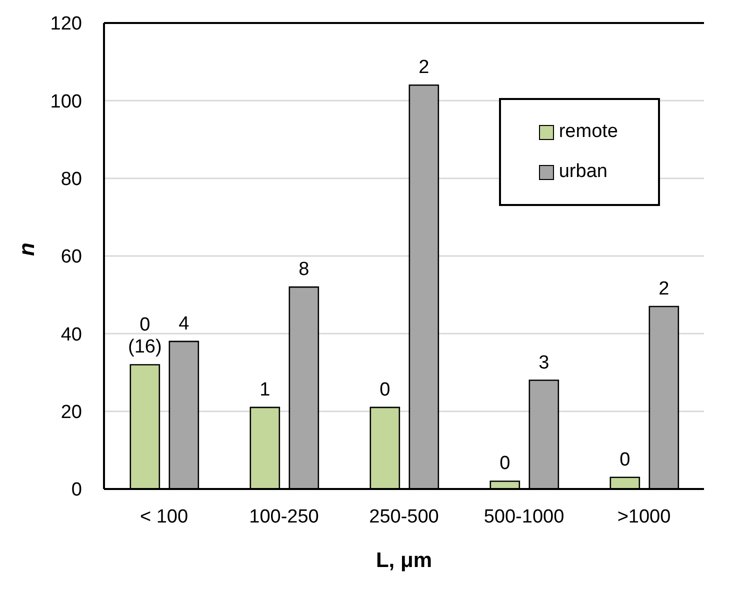 The height and width of the screenshot is (589, 732). I want to click on annotation: 8, so click(304, 269).